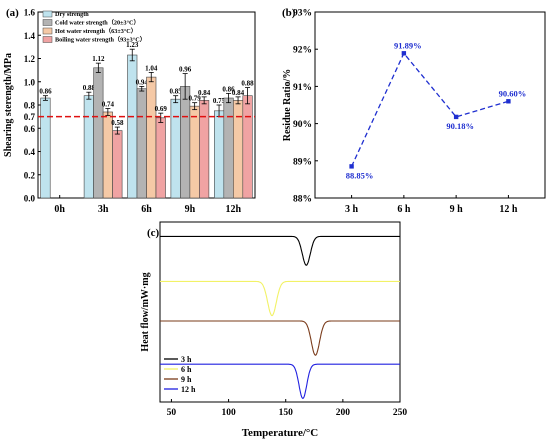 The height and width of the screenshot is (447, 550). Describe the element at coordinates (360, 175) in the screenshot. I see `b-data-label: 88.85%` at that location.